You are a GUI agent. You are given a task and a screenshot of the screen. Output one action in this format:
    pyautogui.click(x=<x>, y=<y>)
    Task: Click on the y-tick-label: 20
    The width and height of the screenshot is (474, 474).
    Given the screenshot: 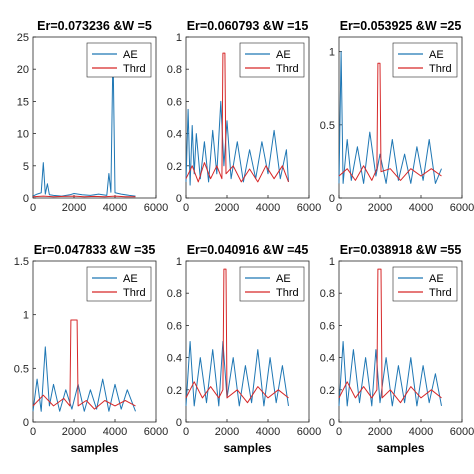 What is the action you would take?
    pyautogui.click(x=23, y=70)
    